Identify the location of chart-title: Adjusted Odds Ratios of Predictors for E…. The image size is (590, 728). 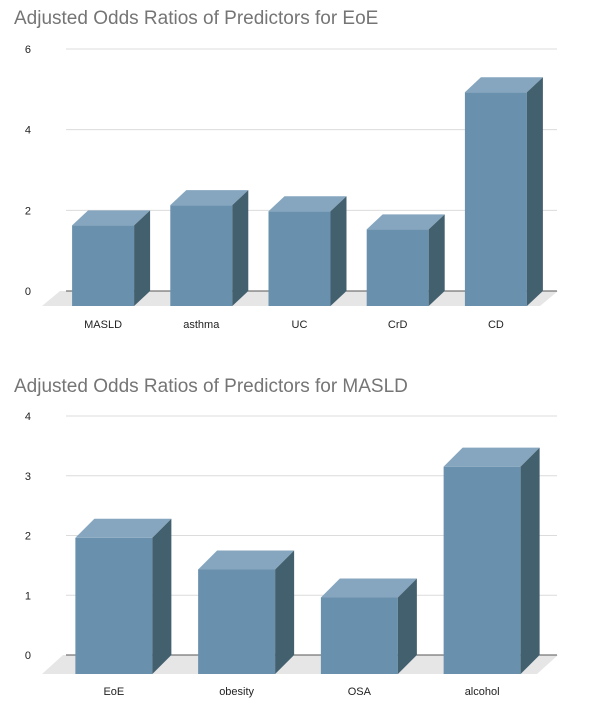
(196, 18).